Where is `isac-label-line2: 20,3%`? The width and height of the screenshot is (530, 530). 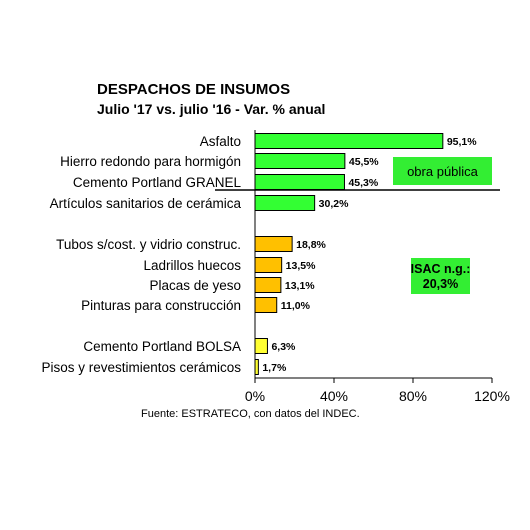 isac-label-line2: 20,3% is located at coordinates (440, 284).